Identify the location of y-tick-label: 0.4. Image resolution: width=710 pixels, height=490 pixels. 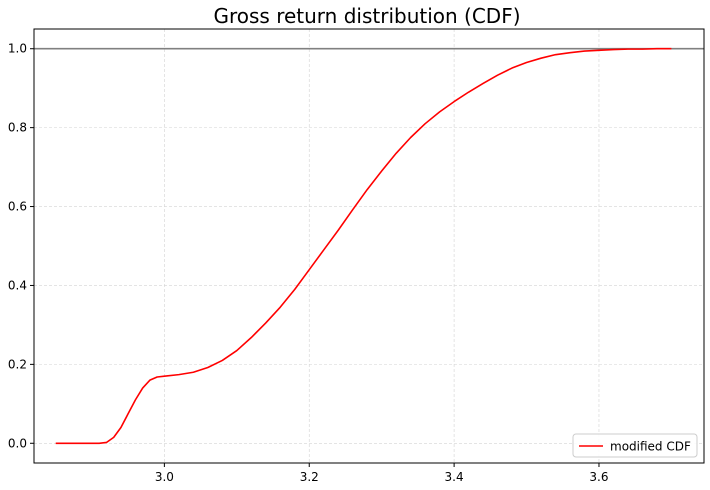
(17, 285).